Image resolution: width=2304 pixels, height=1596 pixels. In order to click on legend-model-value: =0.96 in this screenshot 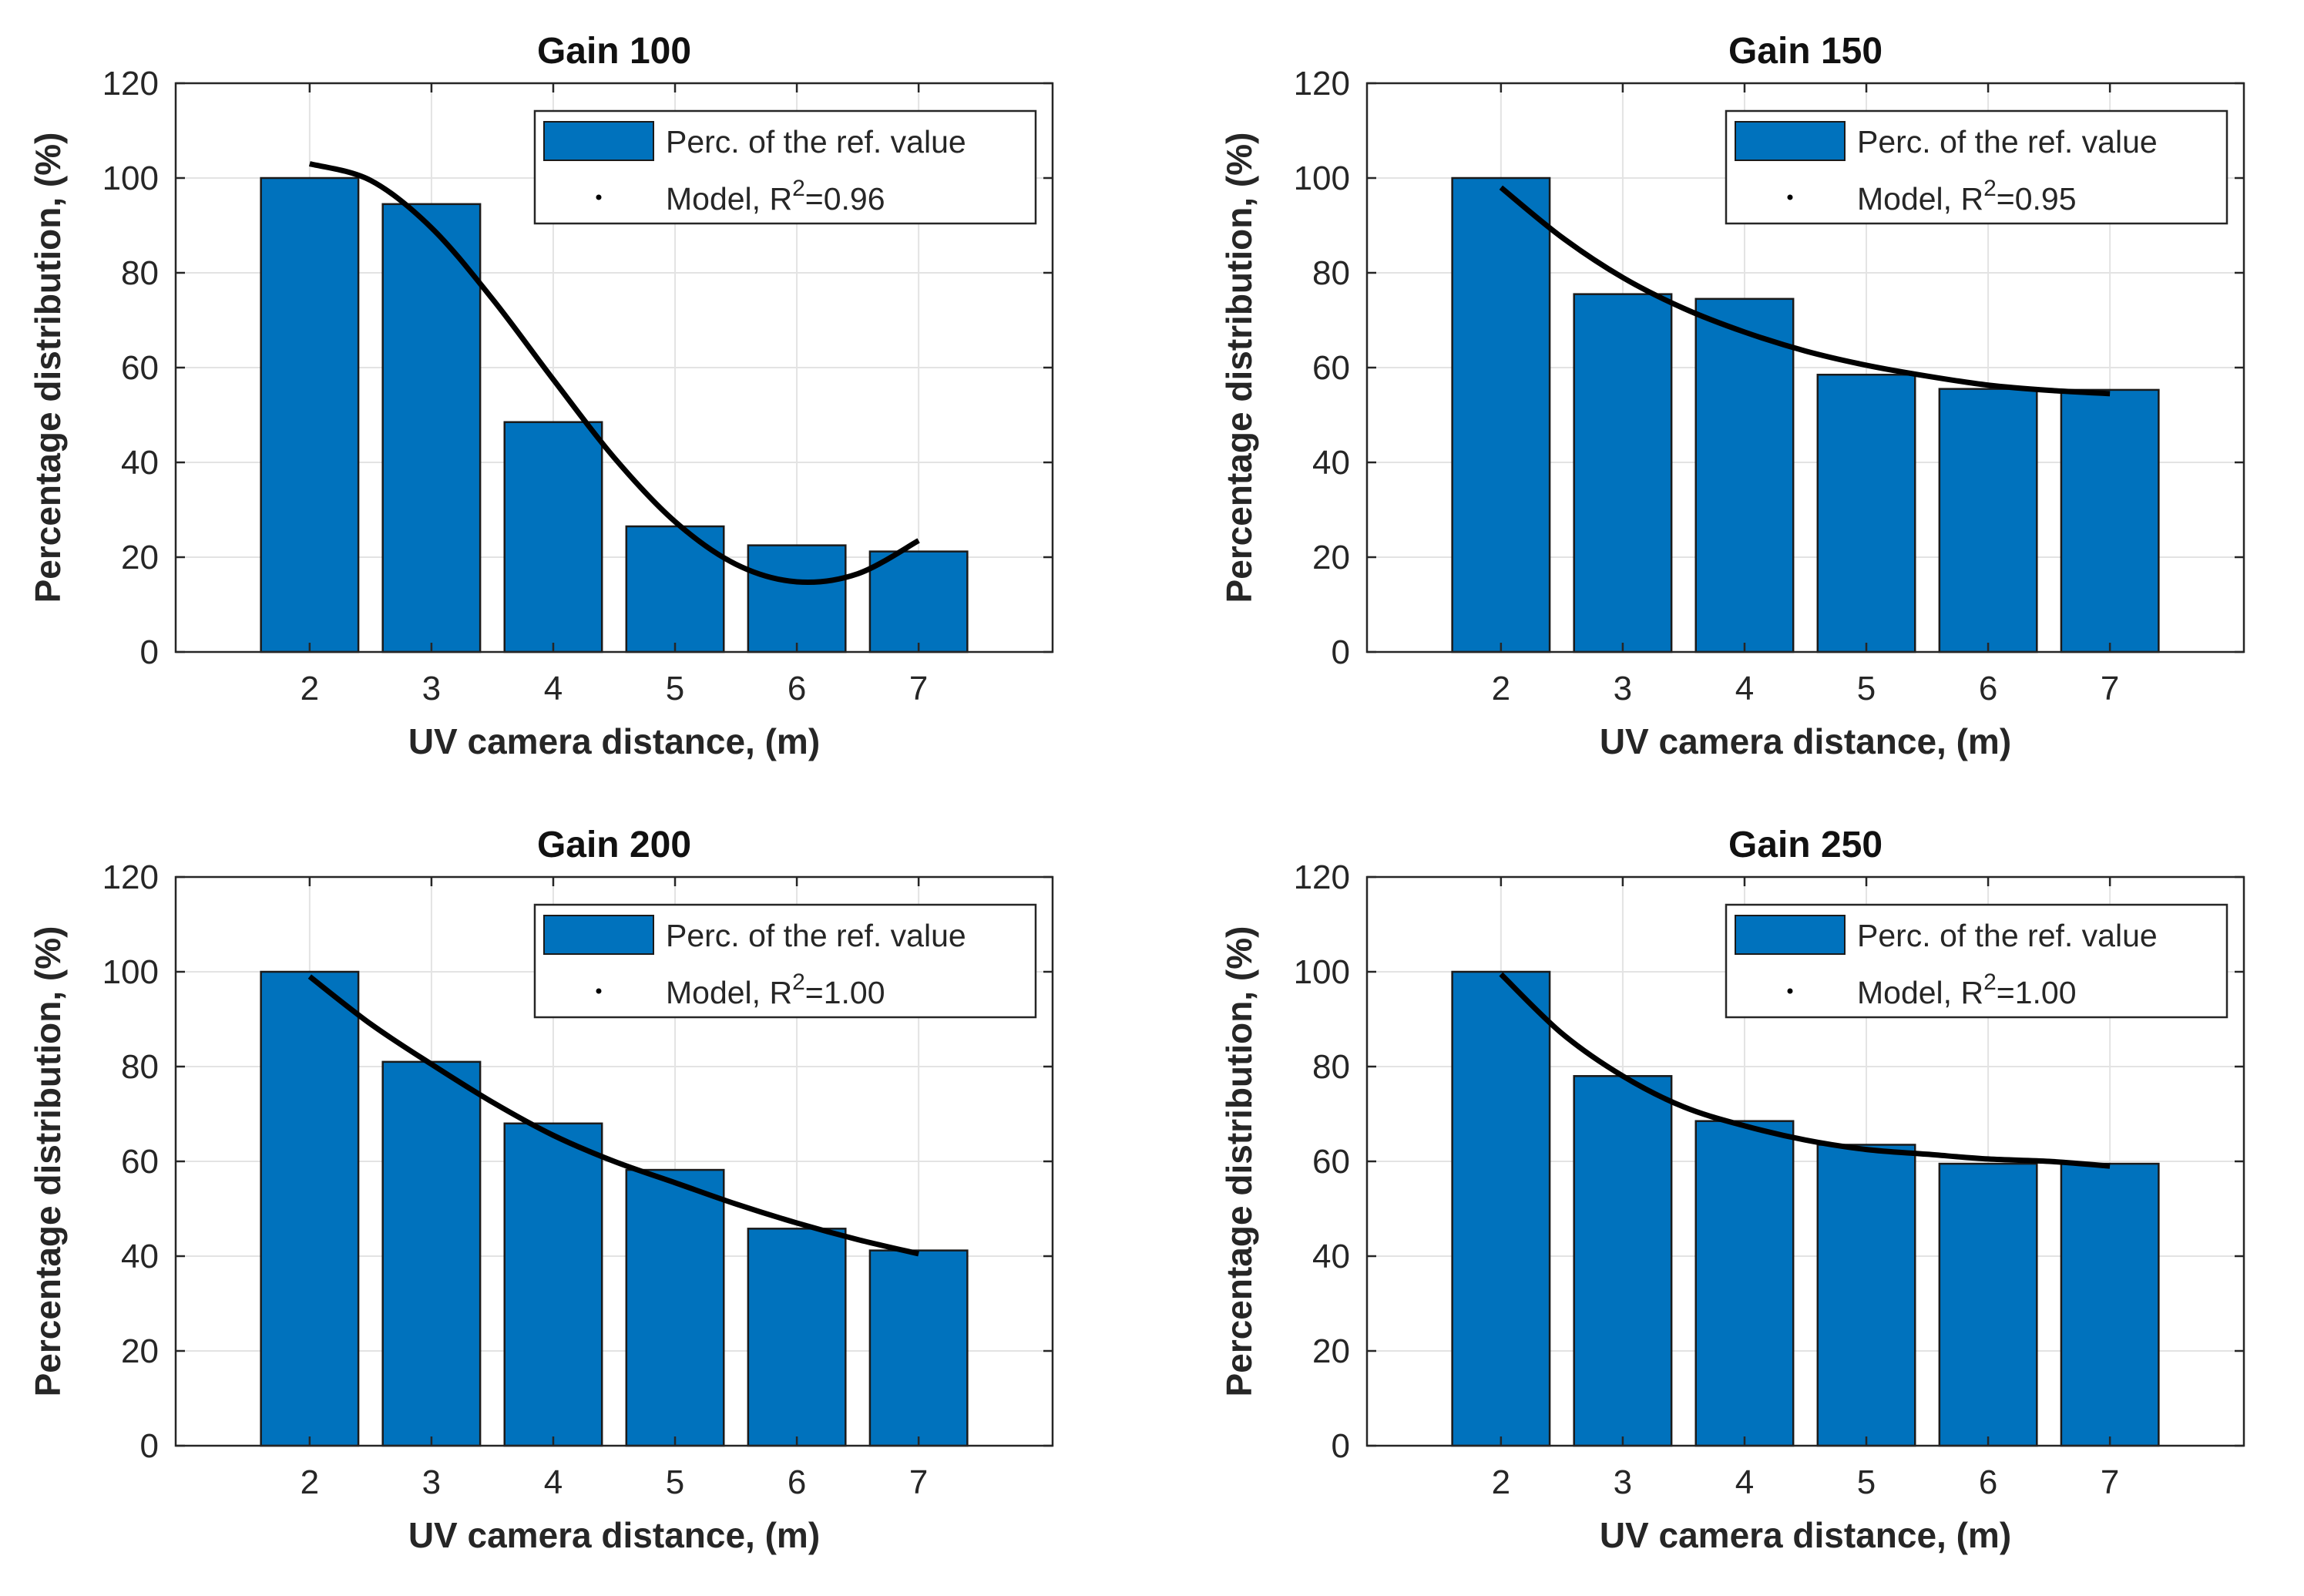, I will do `click(845, 199)`.